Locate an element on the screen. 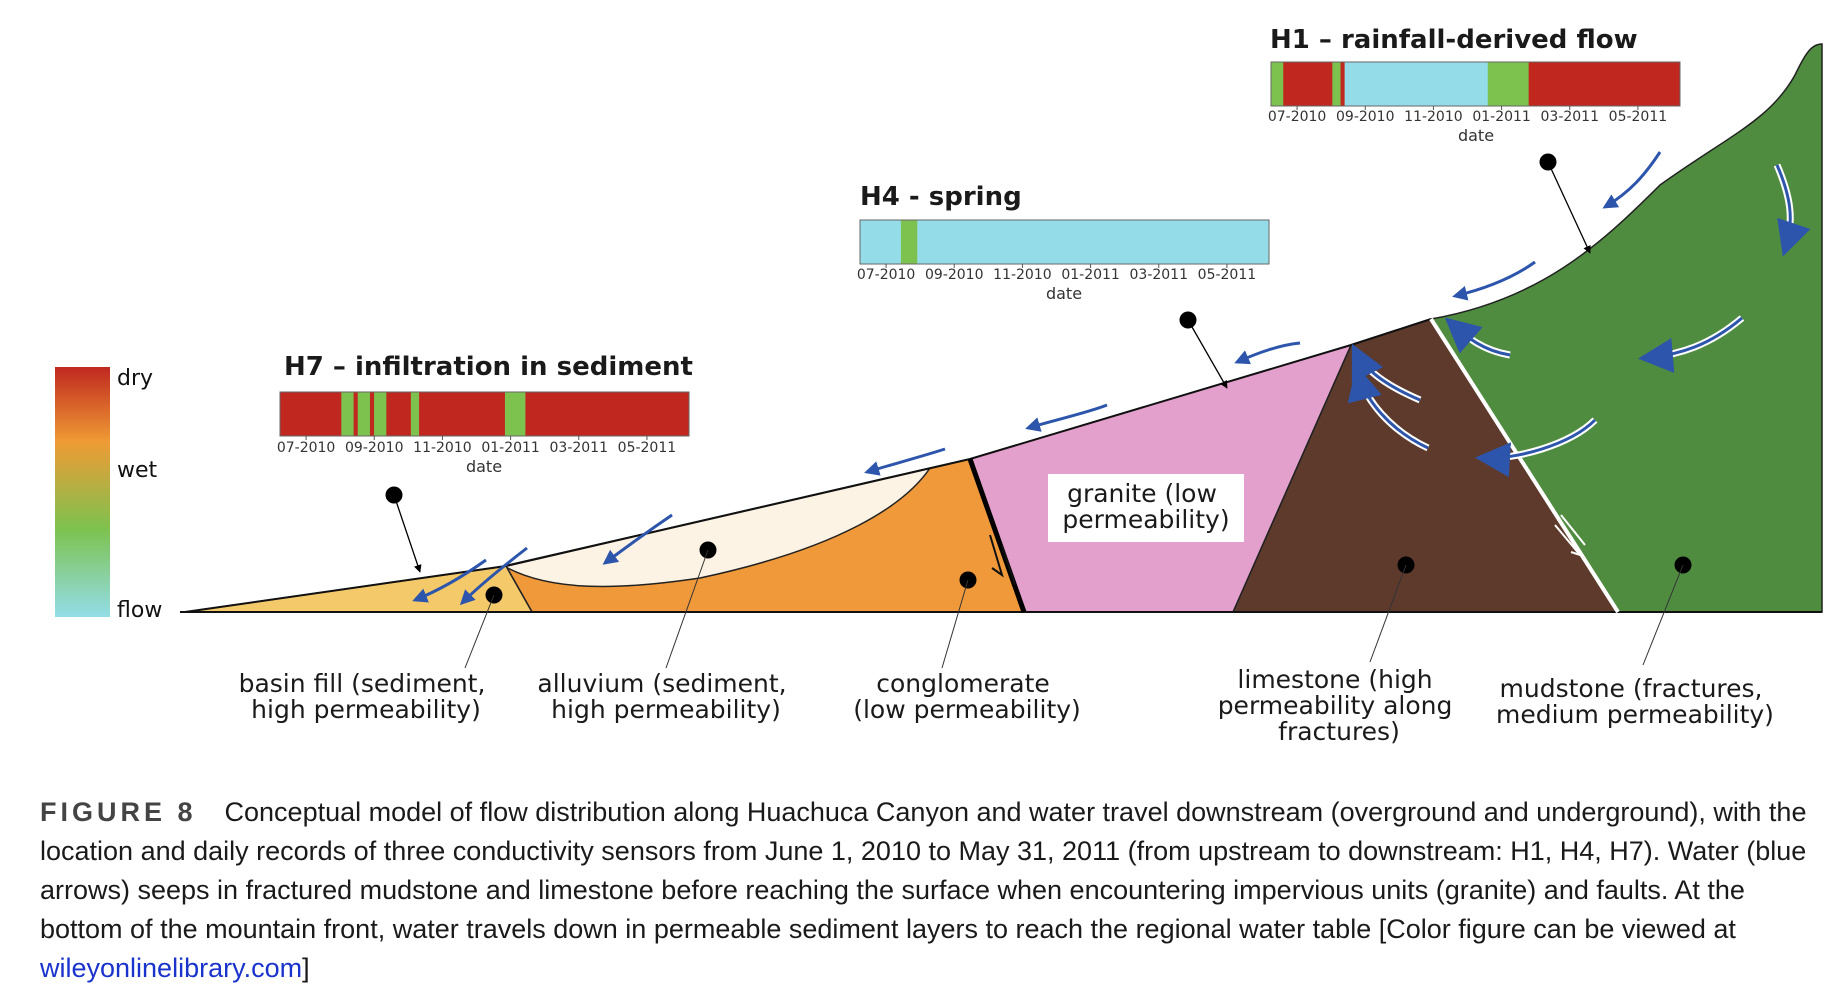  strip-h4-bar is located at coordinates (1065, 242).